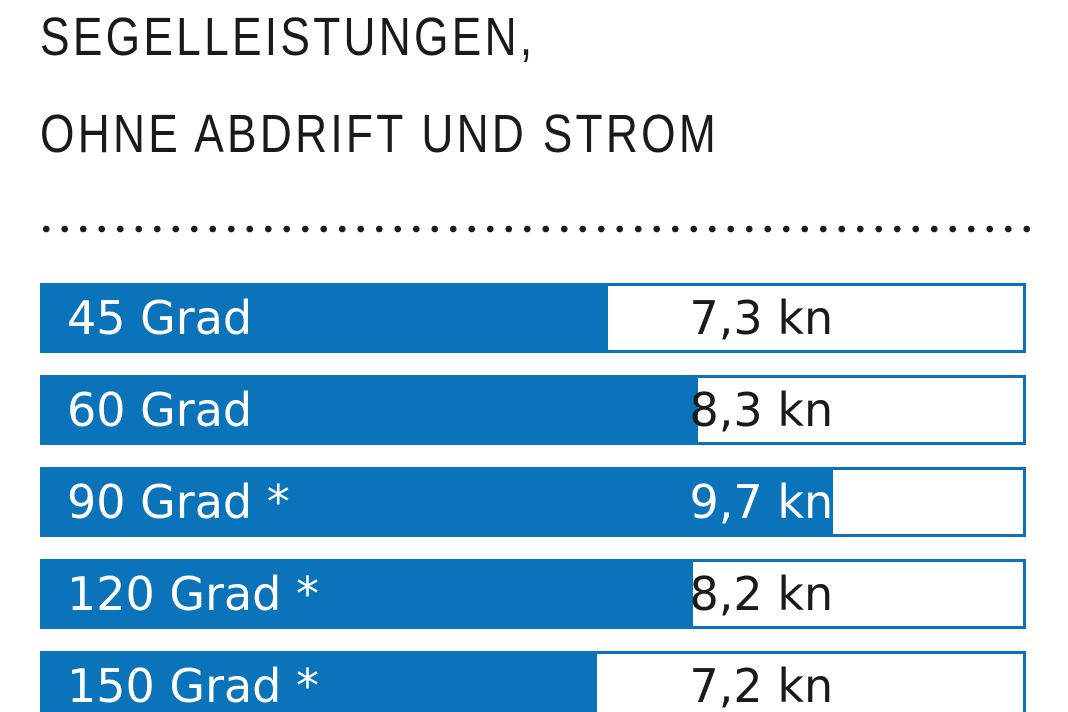 The width and height of the screenshot is (1068, 712). Describe the element at coordinates (160, 410) in the screenshot. I see `bar-category-label: 60 Grad` at that location.